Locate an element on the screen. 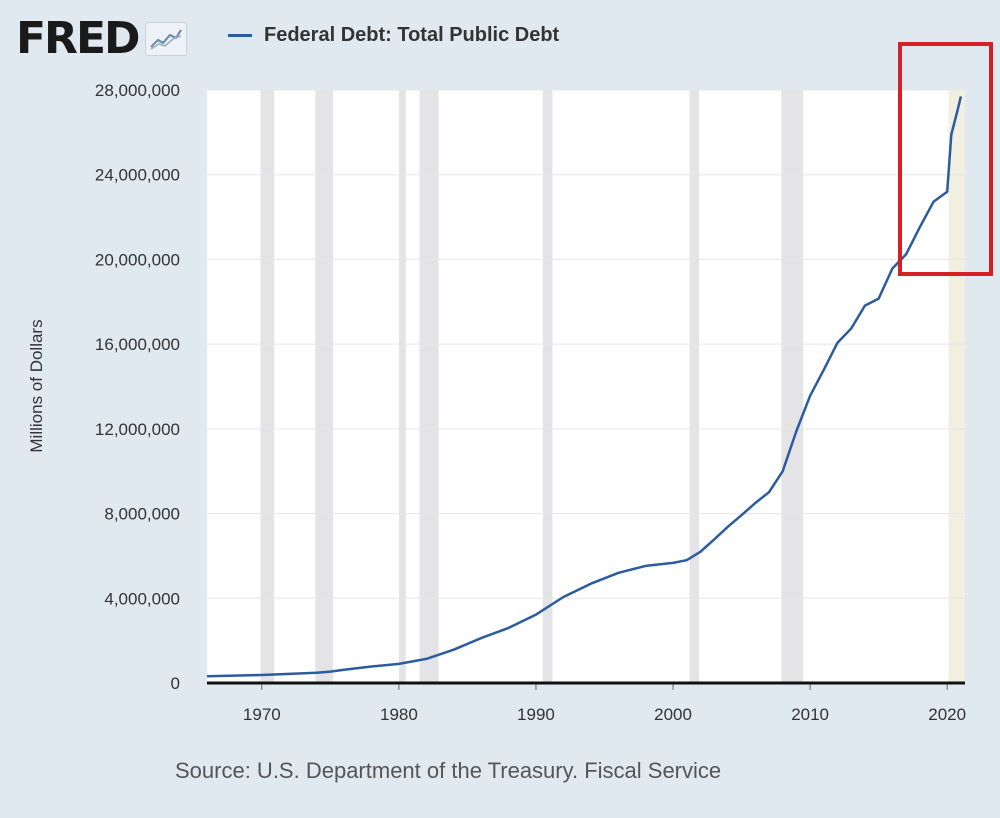 The image size is (1000, 818). line-chart-icon is located at coordinates (165, 39).